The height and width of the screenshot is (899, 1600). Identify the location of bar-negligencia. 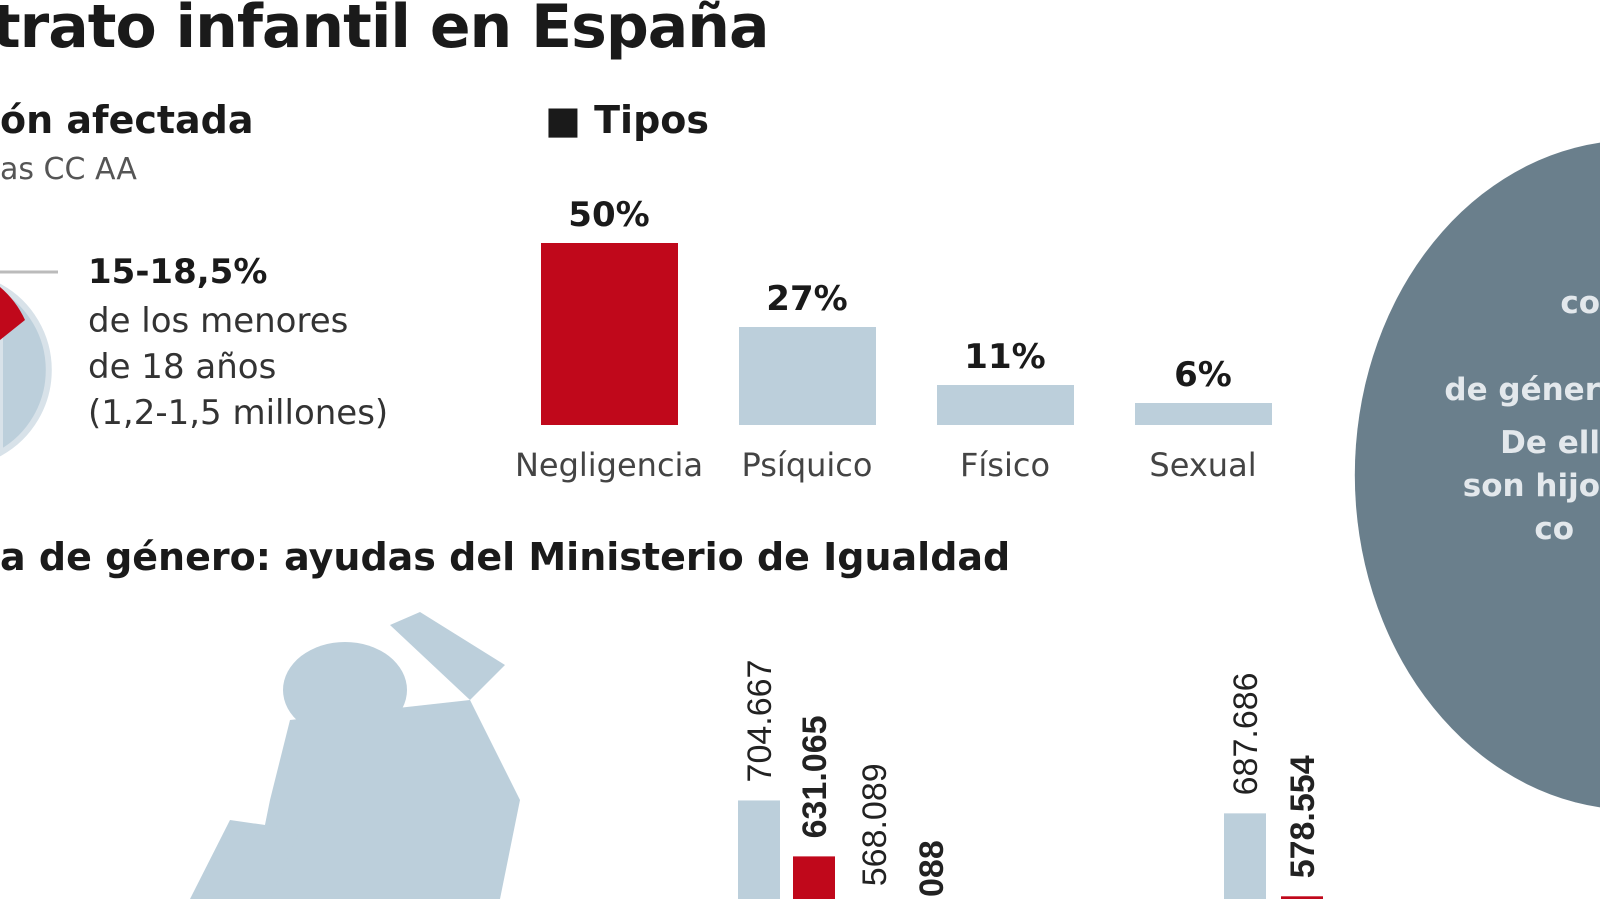
(609, 334).